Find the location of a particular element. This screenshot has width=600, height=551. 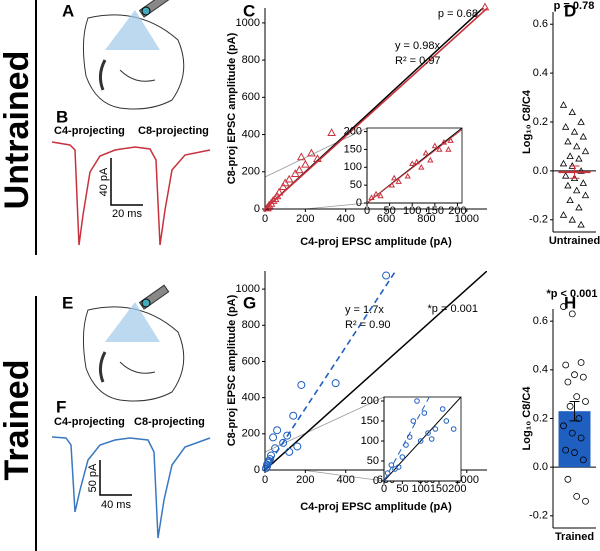

group-label: Trained is located at coordinates (18, 420).